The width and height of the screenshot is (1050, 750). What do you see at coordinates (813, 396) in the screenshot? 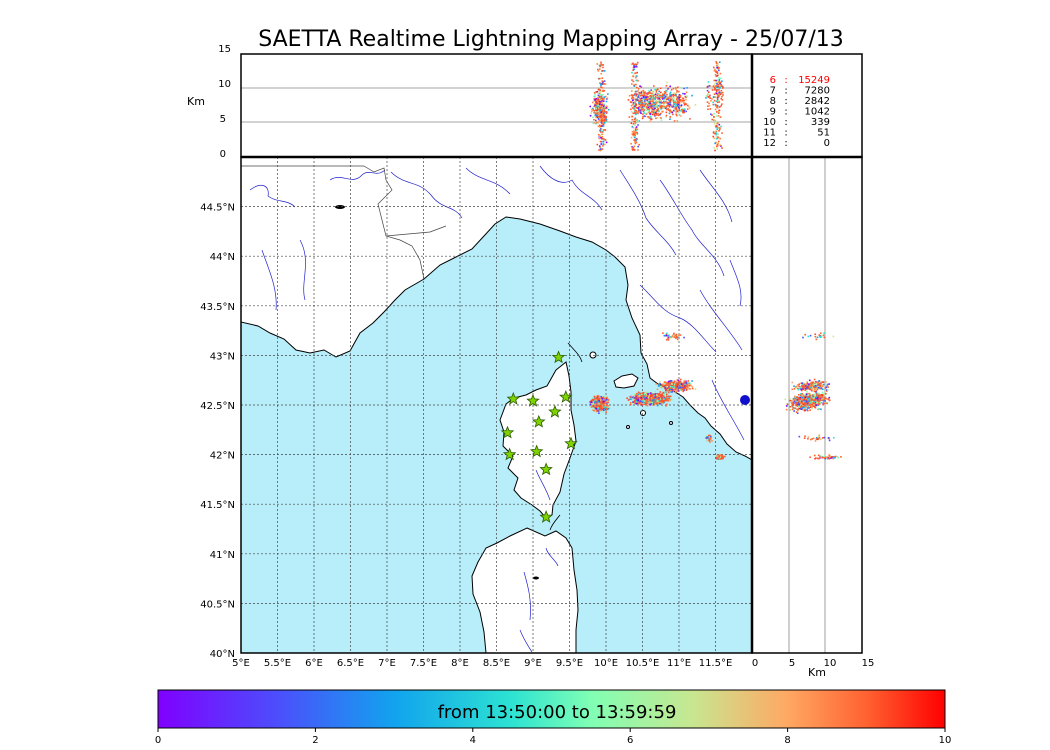
I see `altitude-latitude-scatter` at bounding box center [813, 396].